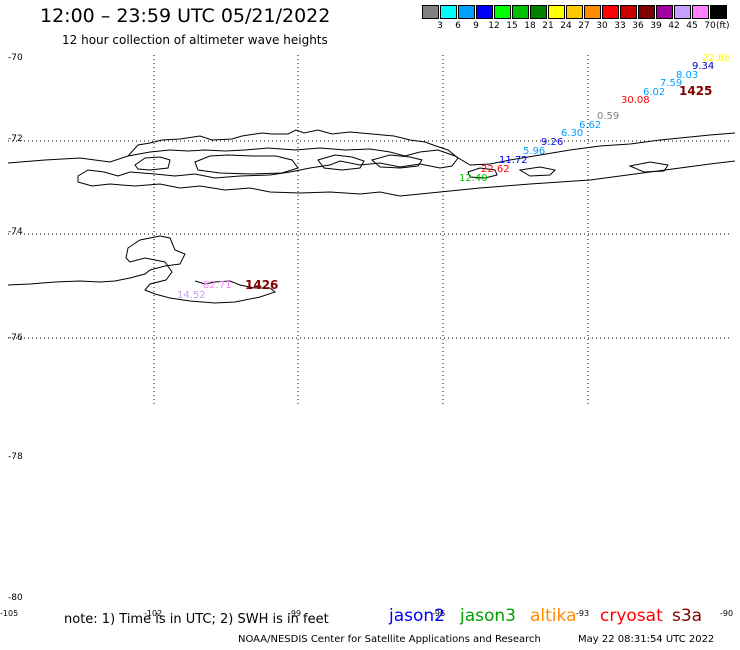 This screenshot has width=740, height=650. Describe the element at coordinates (15, 598) in the screenshot. I see `lat-label: -80` at that location.